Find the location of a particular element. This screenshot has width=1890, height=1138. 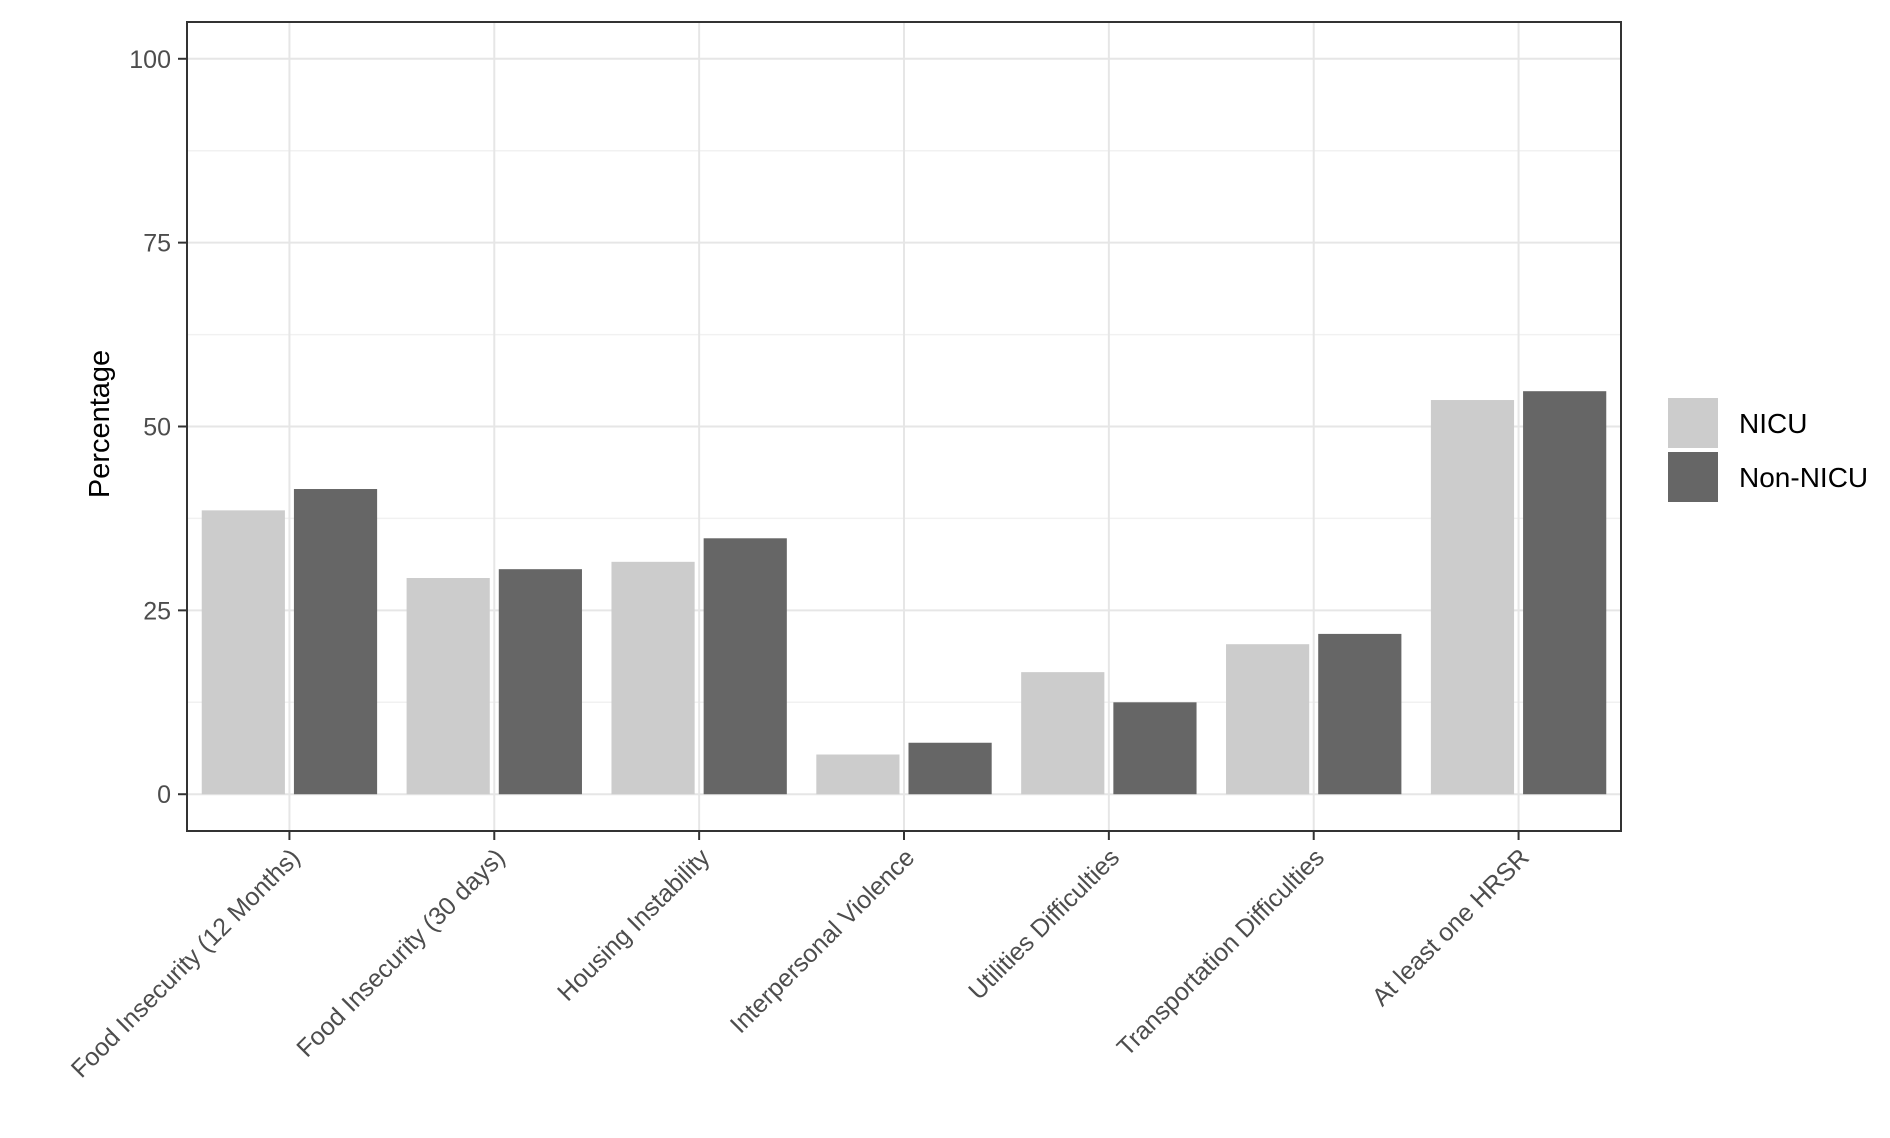

x-tick-label: Food Insecurity (12 Months) is located at coordinates (186, 963).